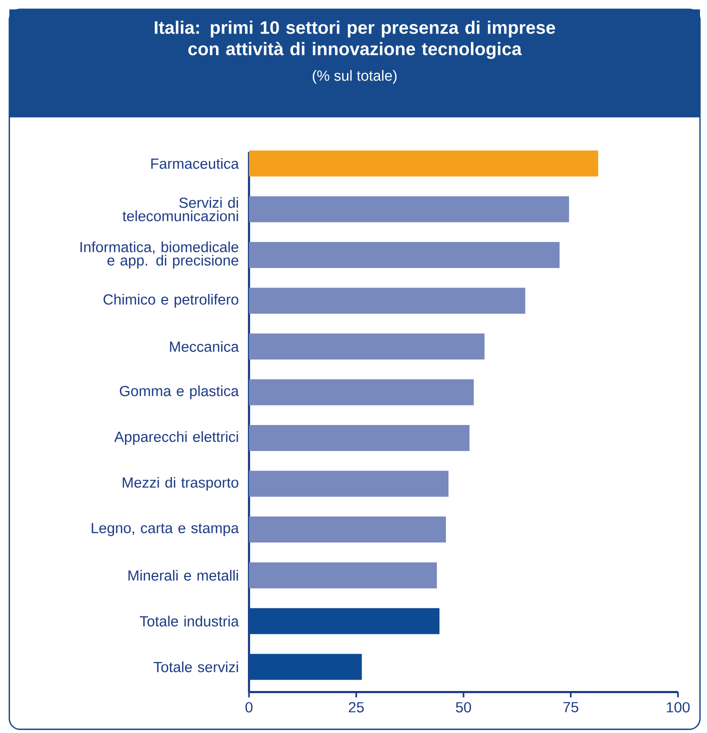  I want to click on x-tick-label: 25, so click(356, 707).